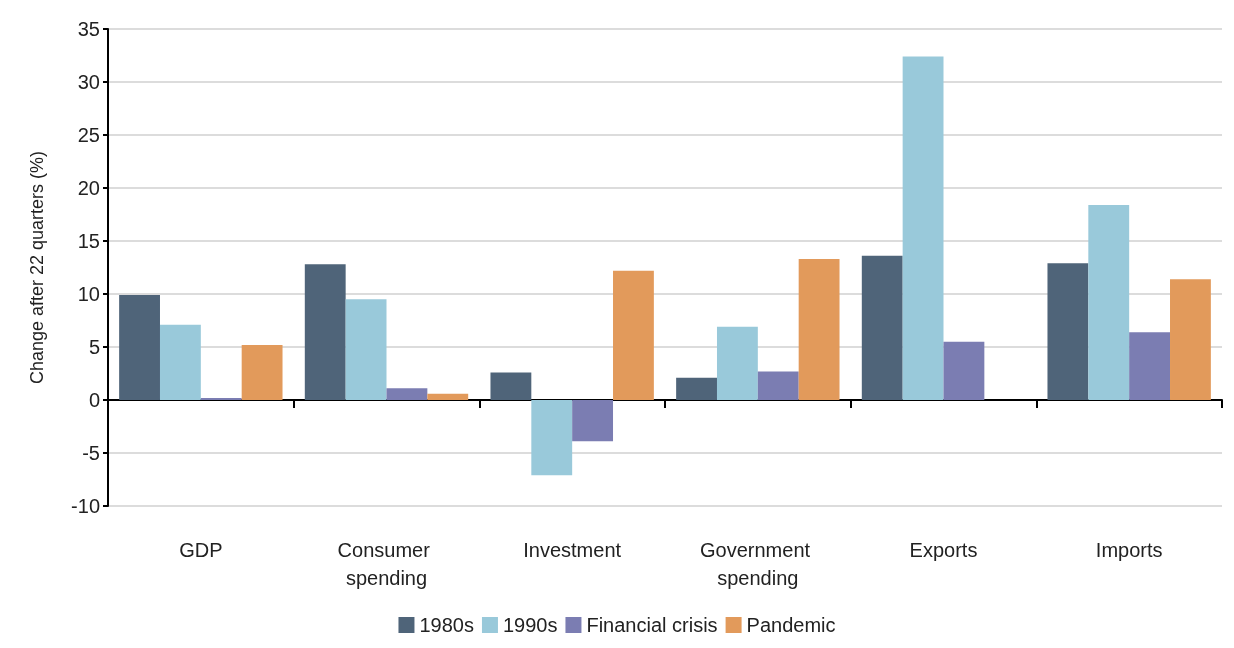 The width and height of the screenshot is (1234, 648). Describe the element at coordinates (94, 400) in the screenshot. I see `y-tick-label: 0` at that location.